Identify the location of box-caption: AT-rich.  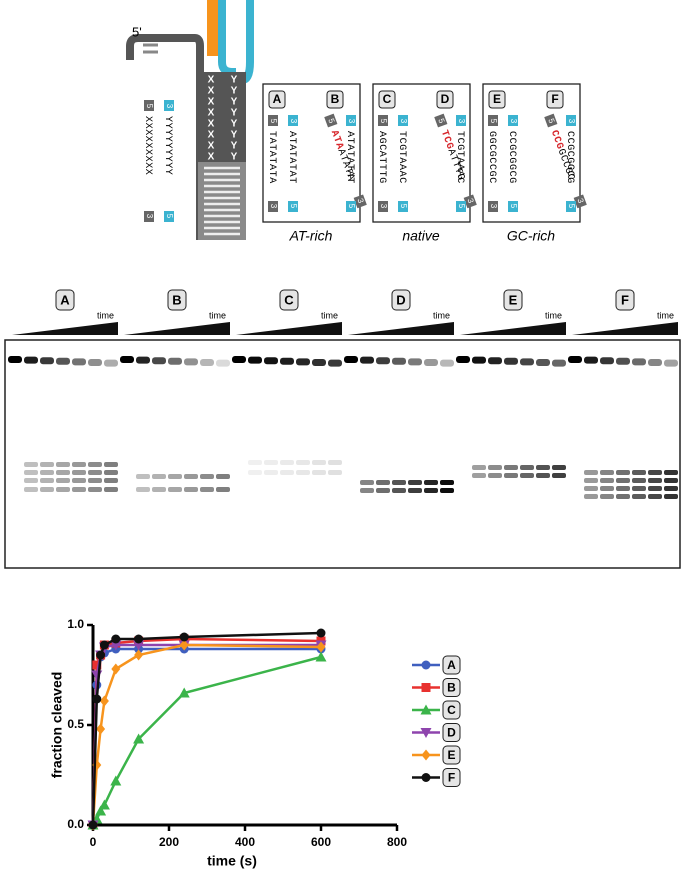
(311, 236).